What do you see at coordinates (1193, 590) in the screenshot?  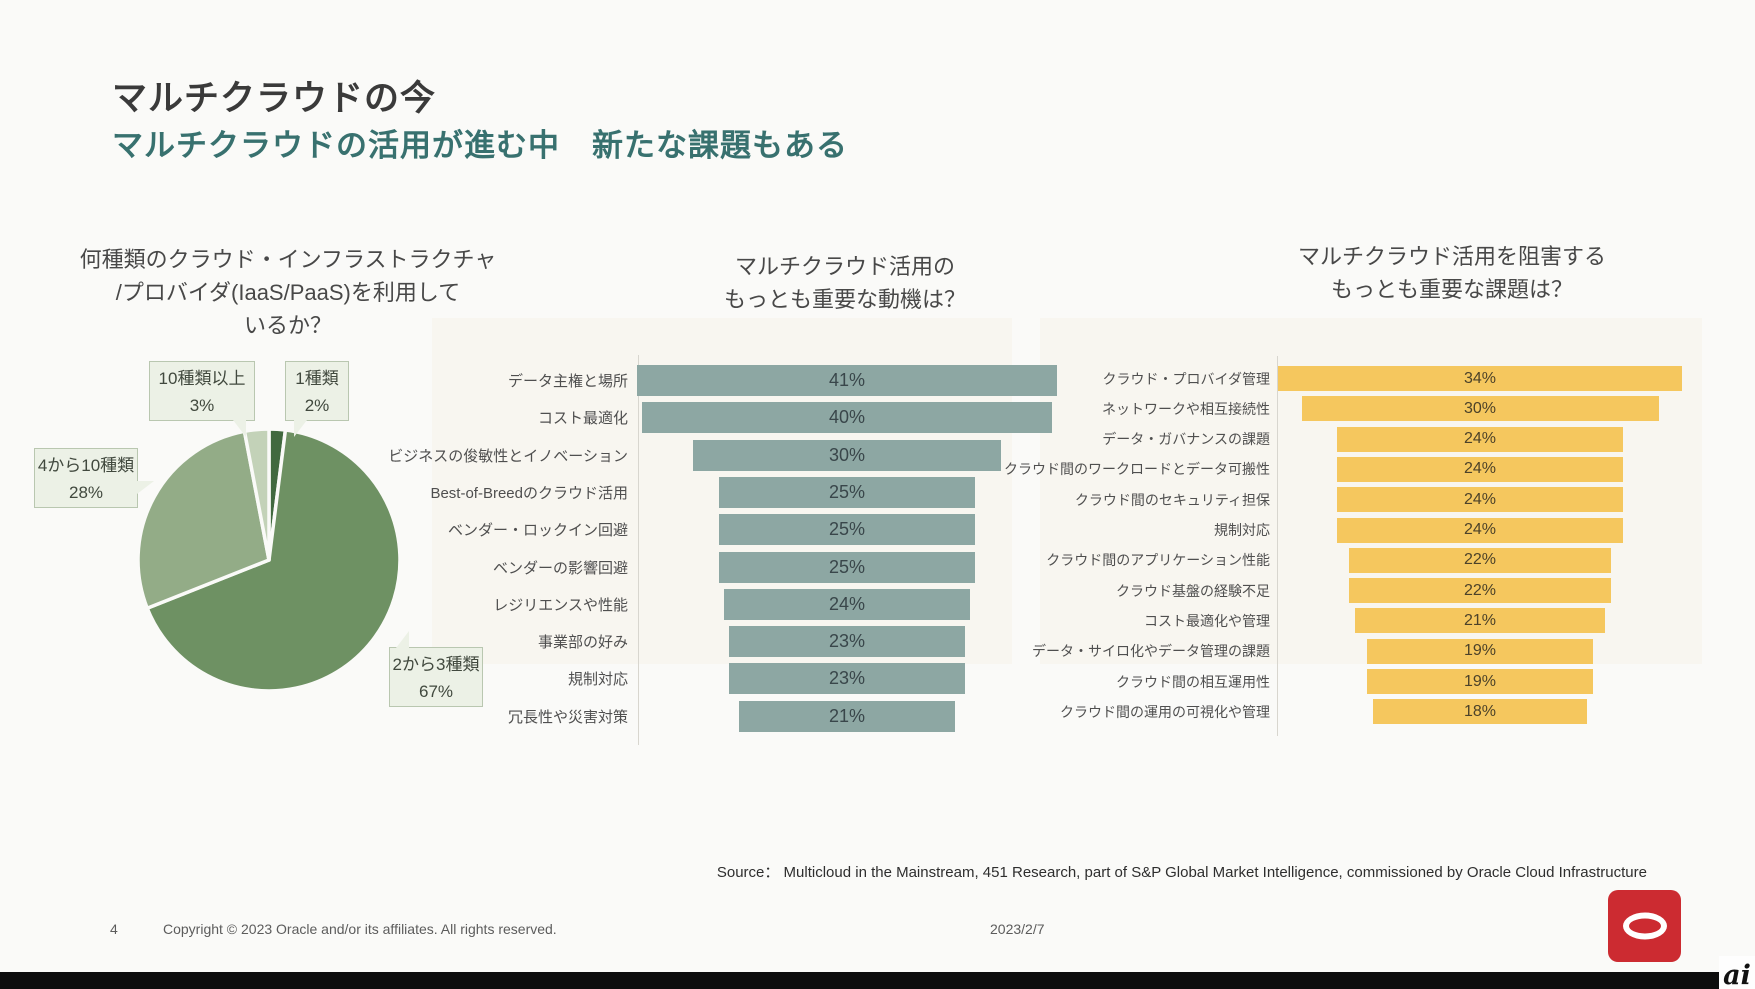 I see `bar-label: クラウド基盤の経験不足` at bounding box center [1193, 590].